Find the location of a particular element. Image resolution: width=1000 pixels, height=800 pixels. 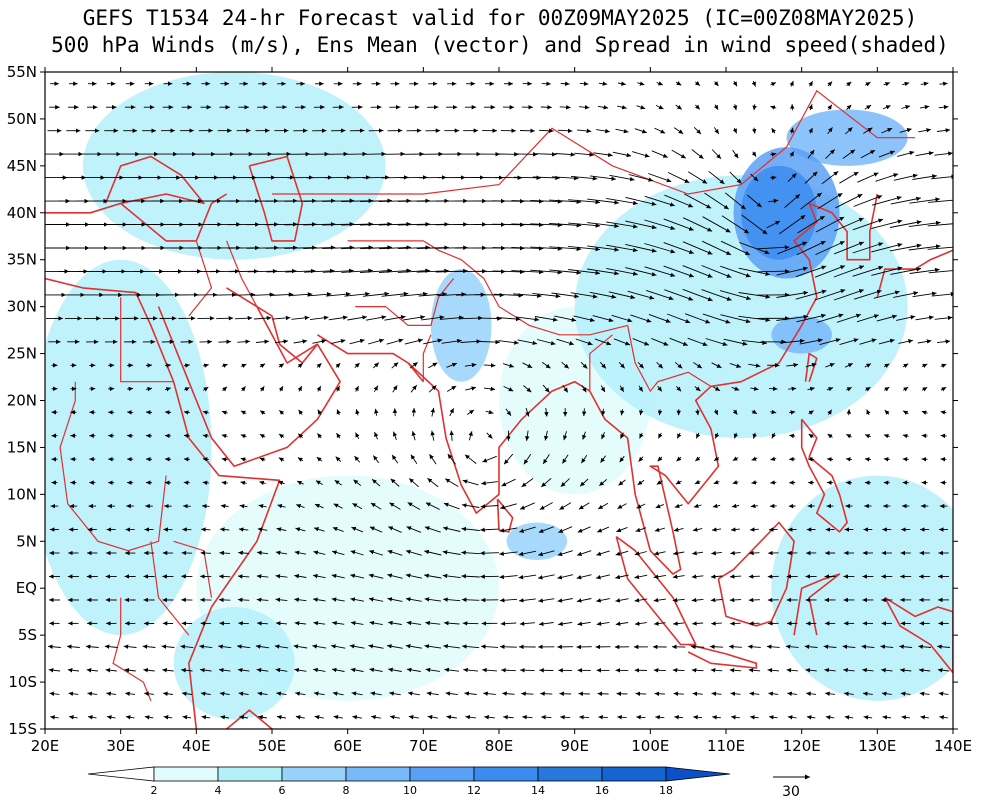

coastline is located at coordinates (163, 503).